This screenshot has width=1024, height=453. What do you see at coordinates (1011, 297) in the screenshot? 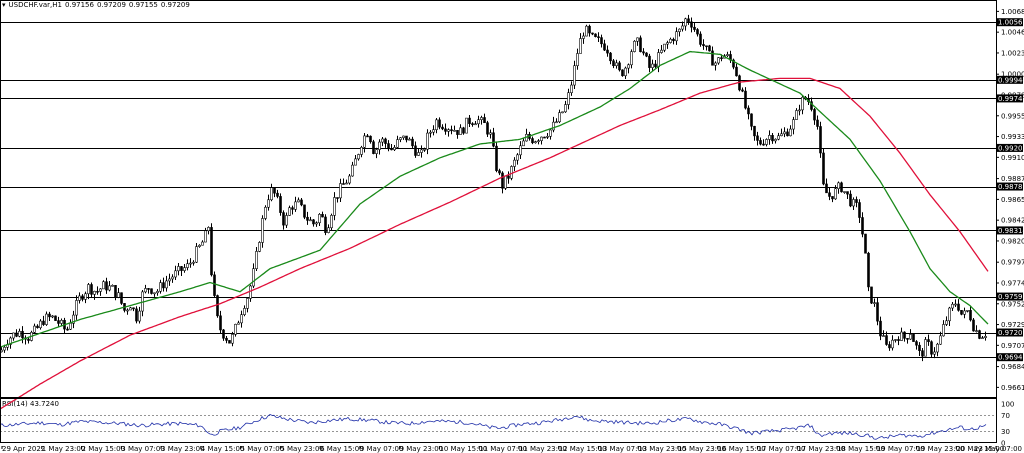
I see `level-price-tag-label: 0.97598` at bounding box center [1011, 297].